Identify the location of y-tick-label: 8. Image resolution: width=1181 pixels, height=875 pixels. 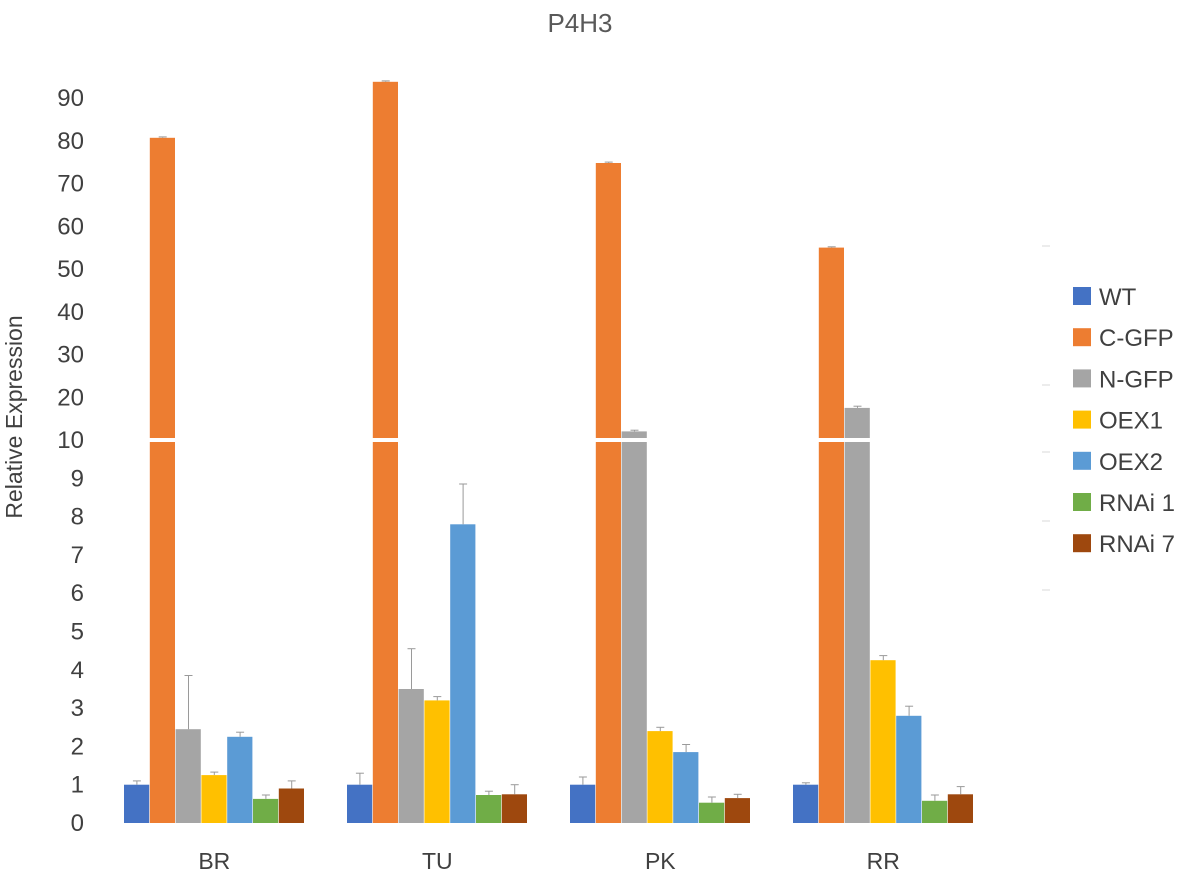
(77, 517).